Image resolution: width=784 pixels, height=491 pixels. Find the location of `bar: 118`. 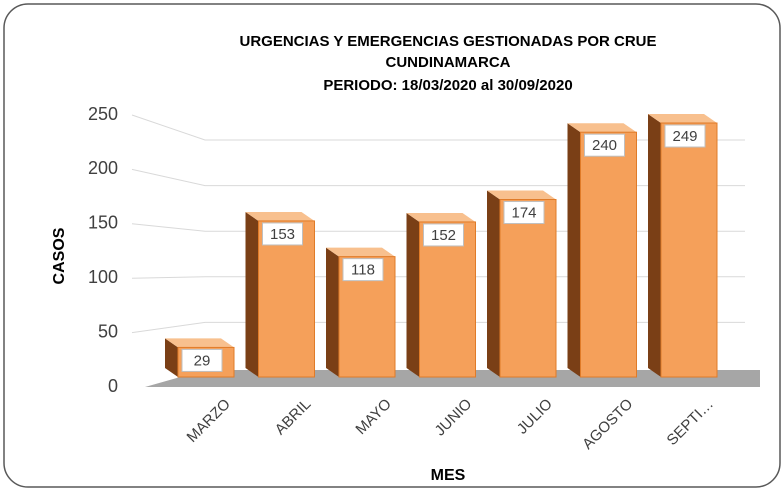

bar: 118 is located at coordinates (361, 312).